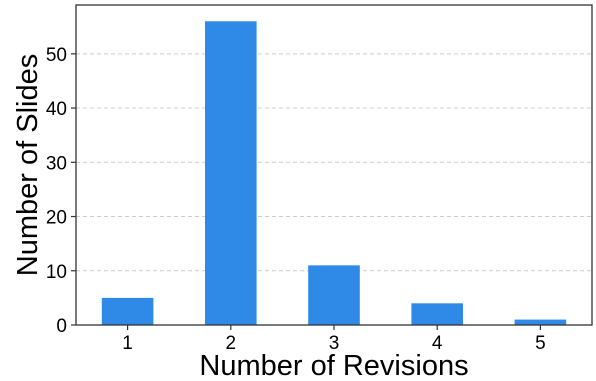  What do you see at coordinates (61, 326) in the screenshot?
I see `y-tick-label: 0` at bounding box center [61, 326].